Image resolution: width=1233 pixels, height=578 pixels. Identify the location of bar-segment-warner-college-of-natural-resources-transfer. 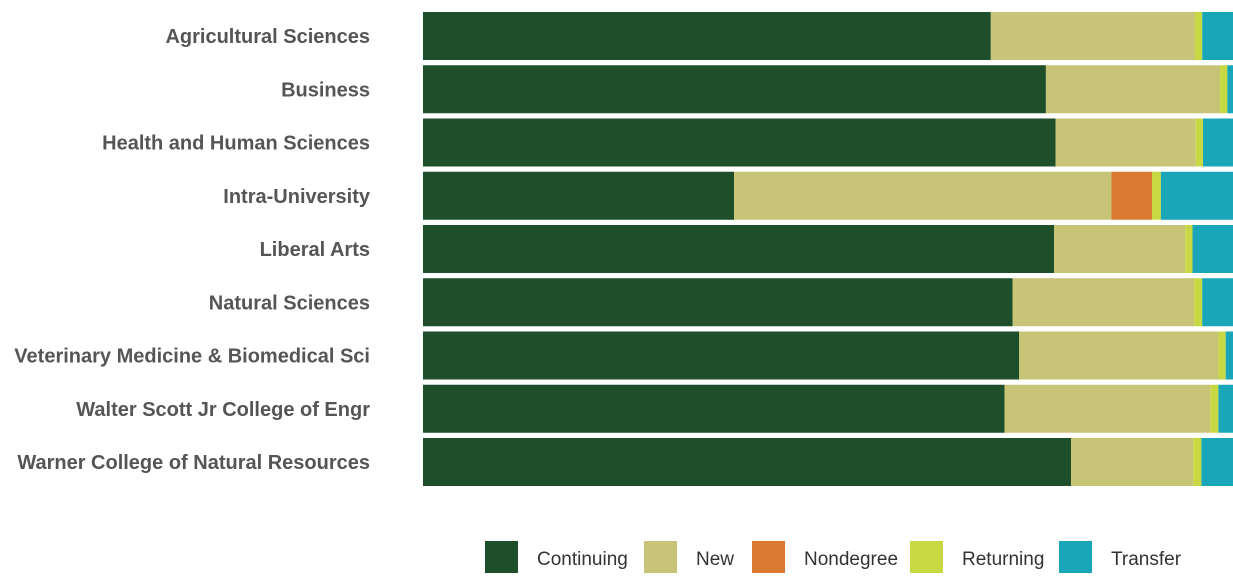
(1217, 462).